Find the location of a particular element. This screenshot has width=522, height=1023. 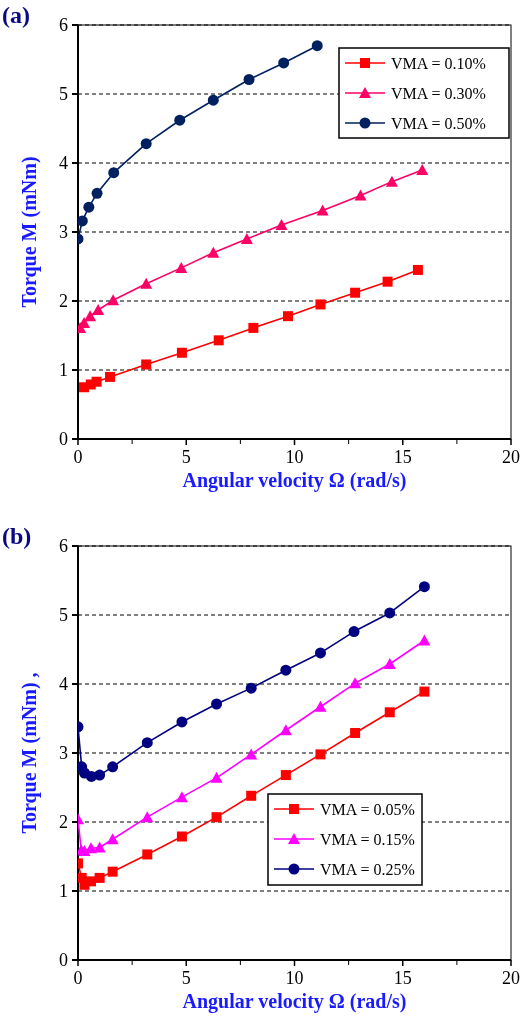

legend-label: VMA = 0.30% is located at coordinates (438, 93).